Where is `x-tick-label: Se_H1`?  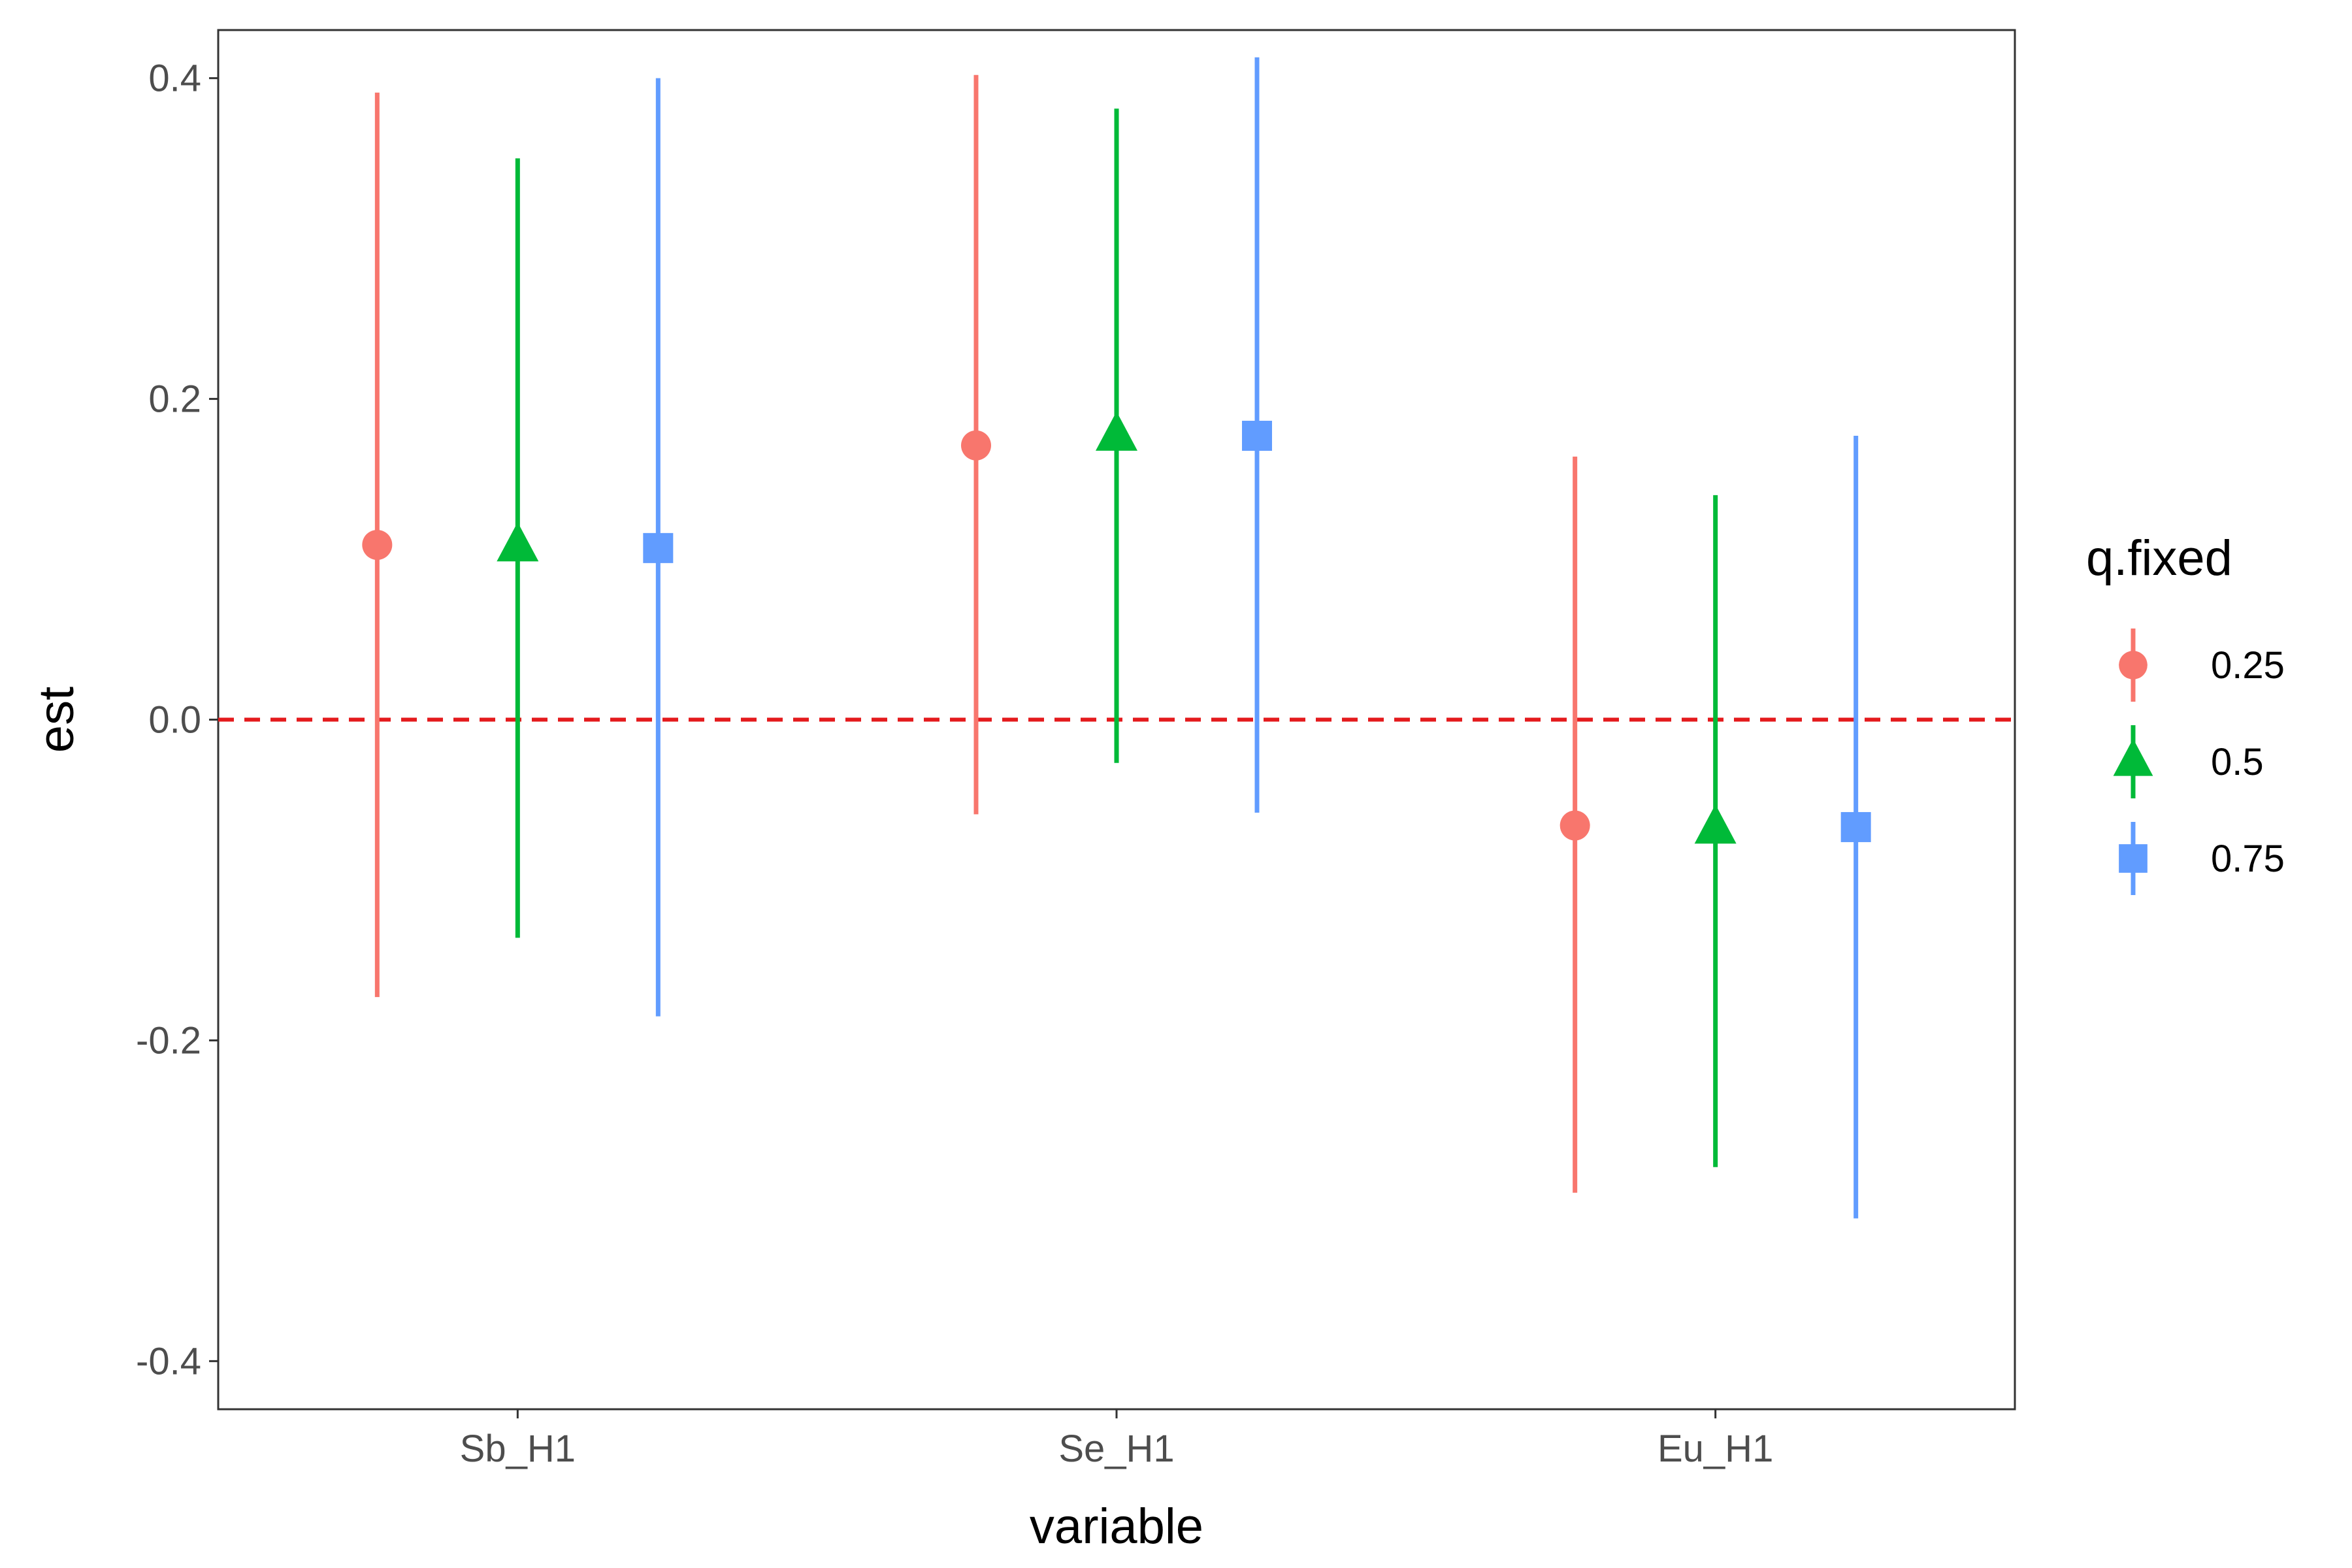
x-tick-label: Se_H1 is located at coordinates (1116, 1449).